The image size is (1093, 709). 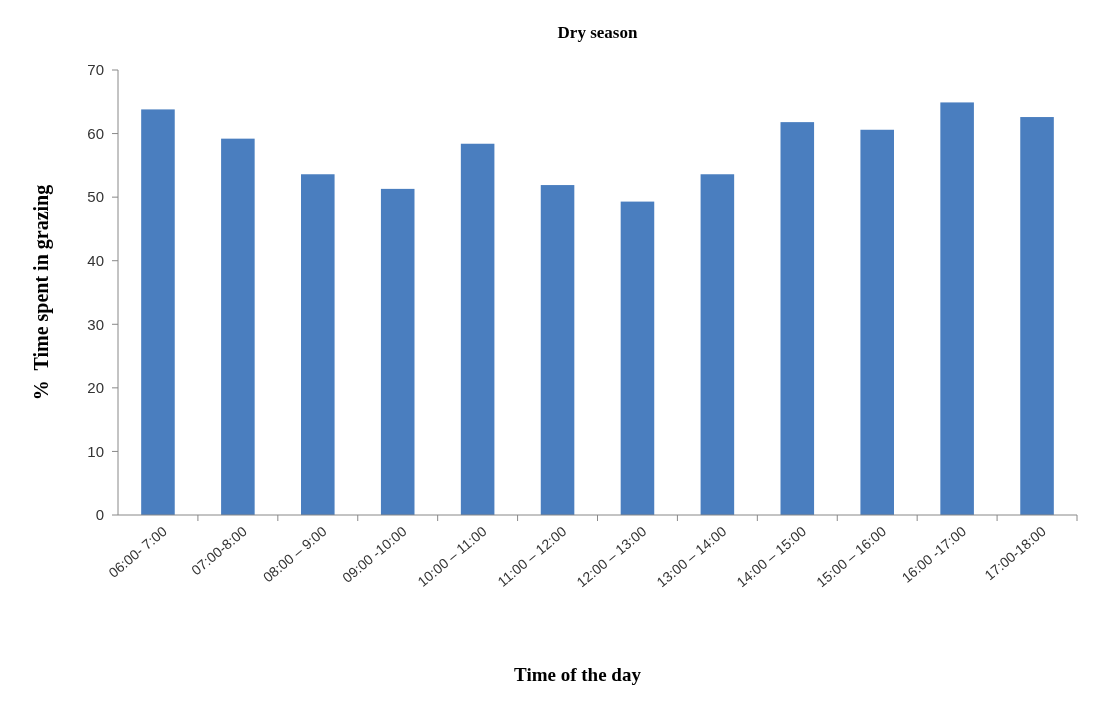 What do you see at coordinates (95, 197) in the screenshot?
I see `y-tick-label: 50` at bounding box center [95, 197].